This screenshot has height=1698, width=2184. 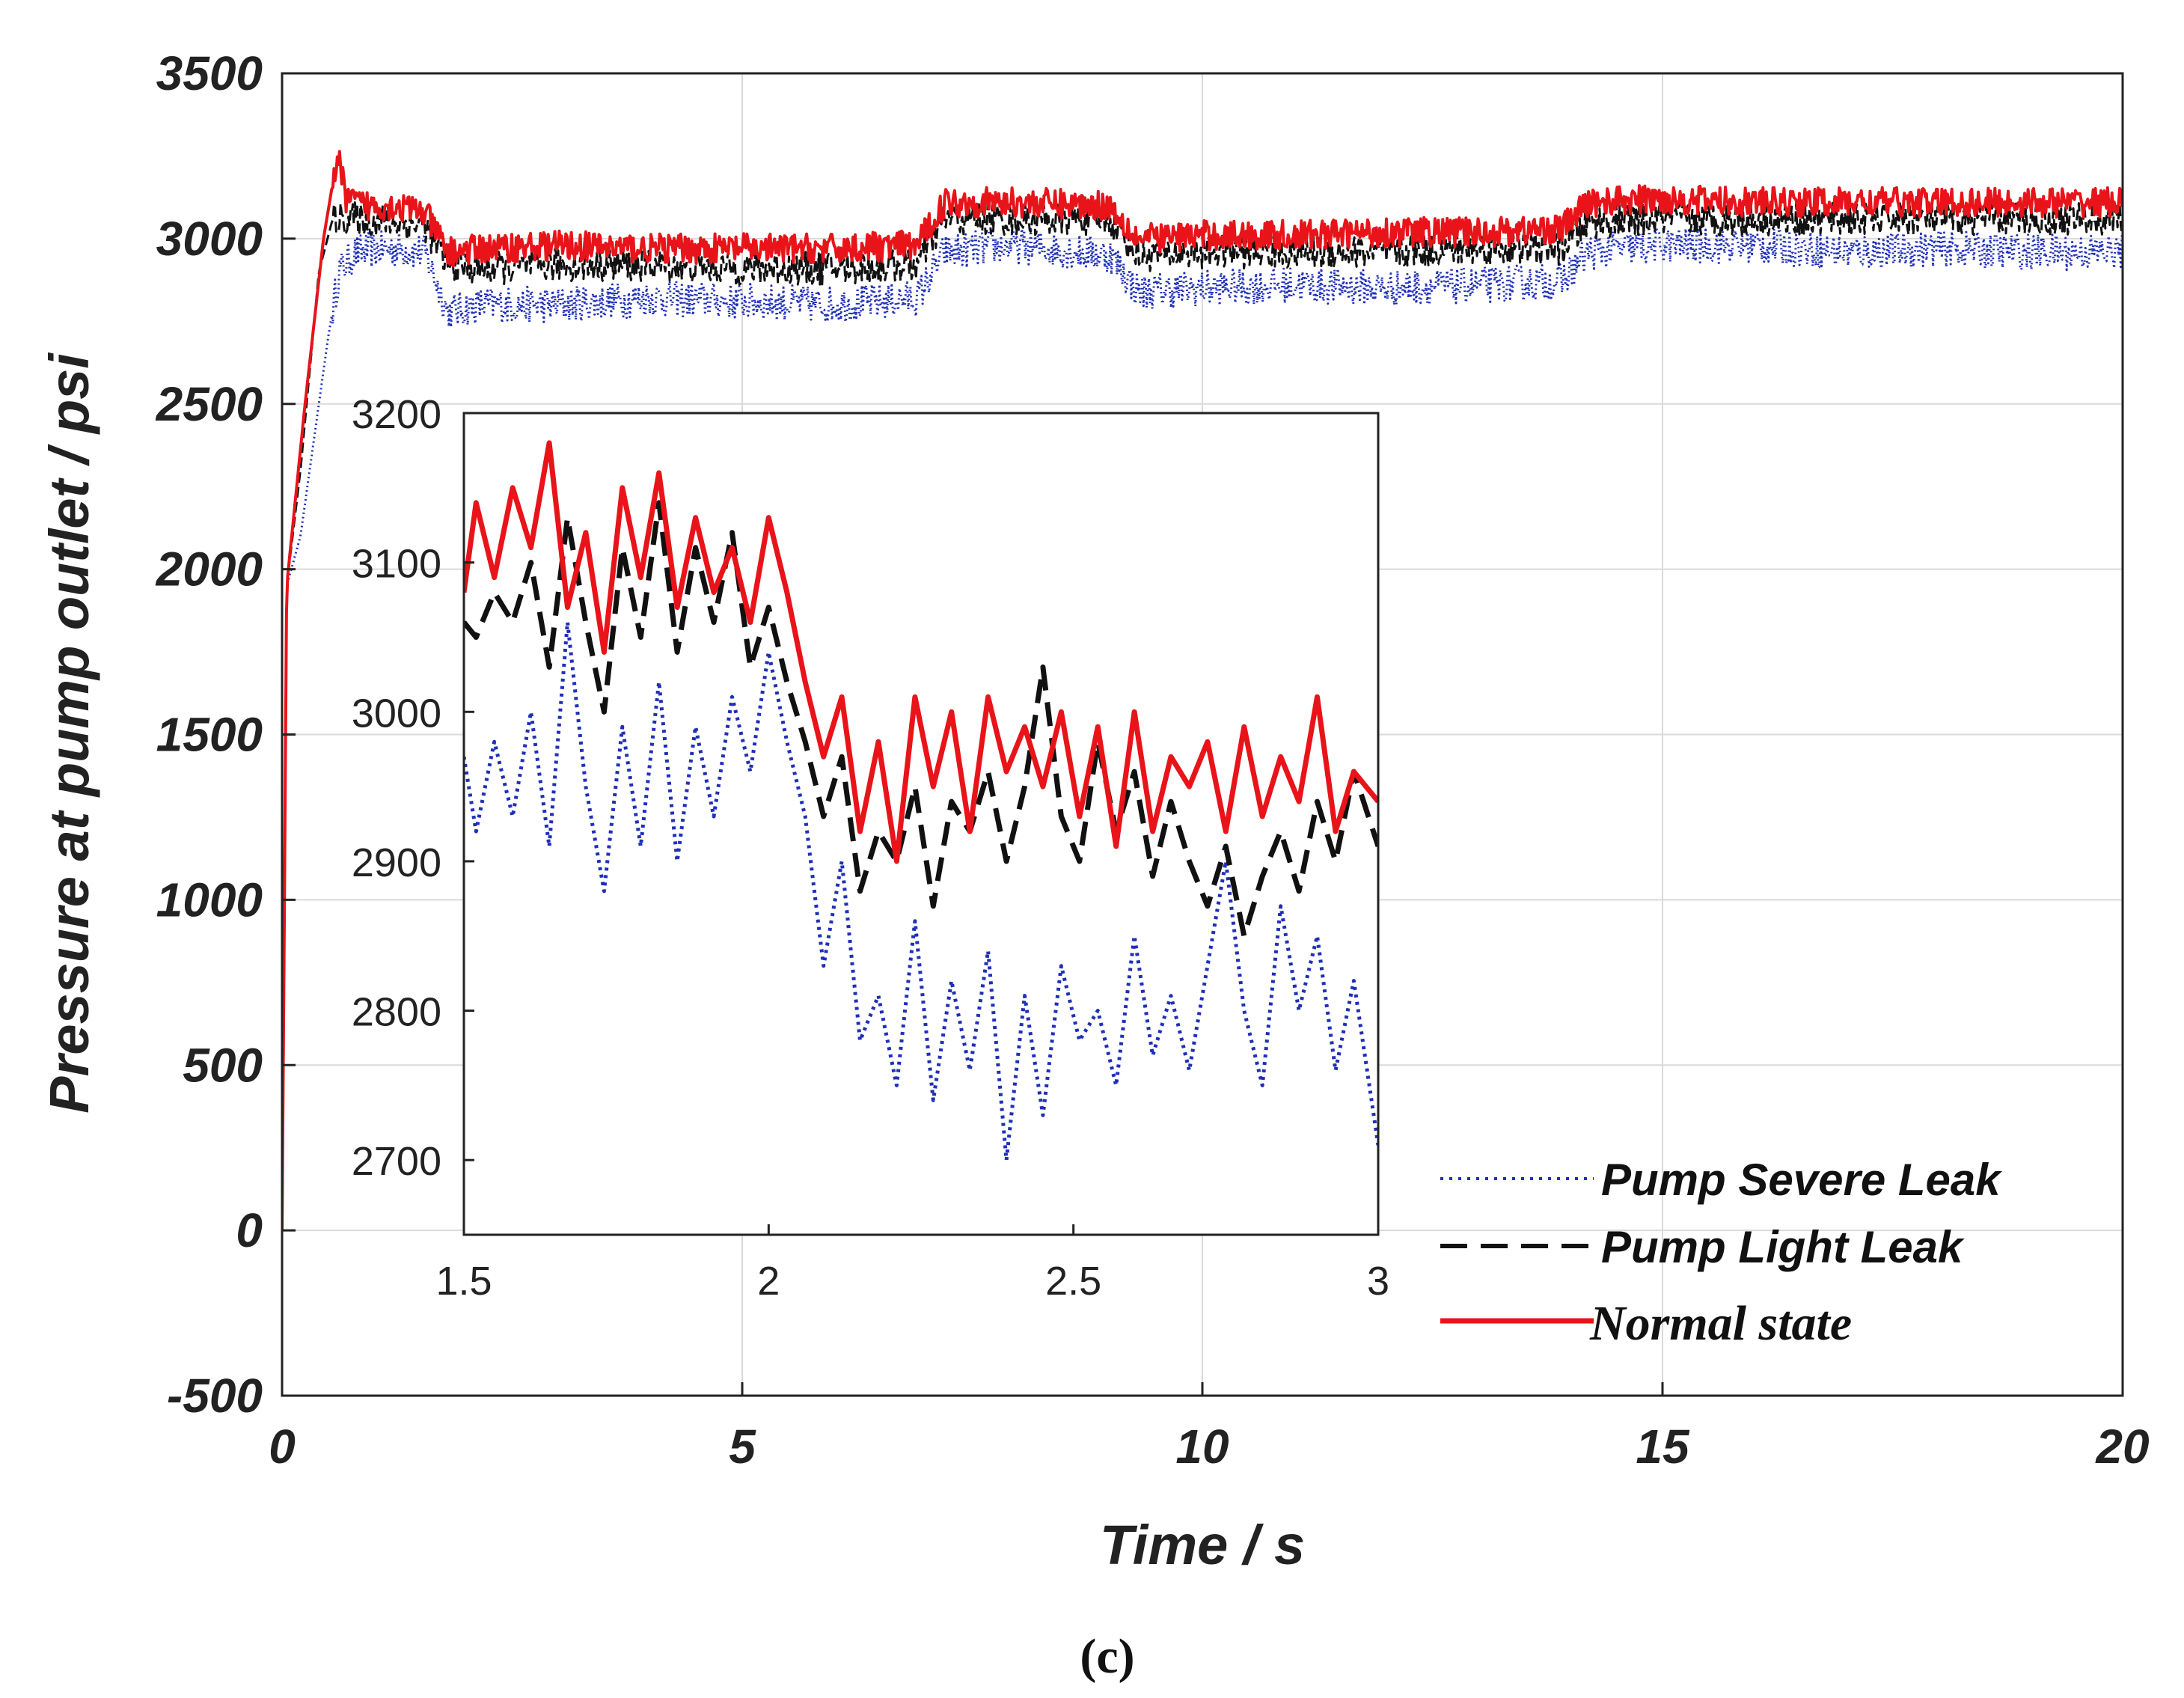 What do you see at coordinates (2122, 1446) in the screenshot?
I see `main-x-tick-label: 20` at bounding box center [2122, 1446].